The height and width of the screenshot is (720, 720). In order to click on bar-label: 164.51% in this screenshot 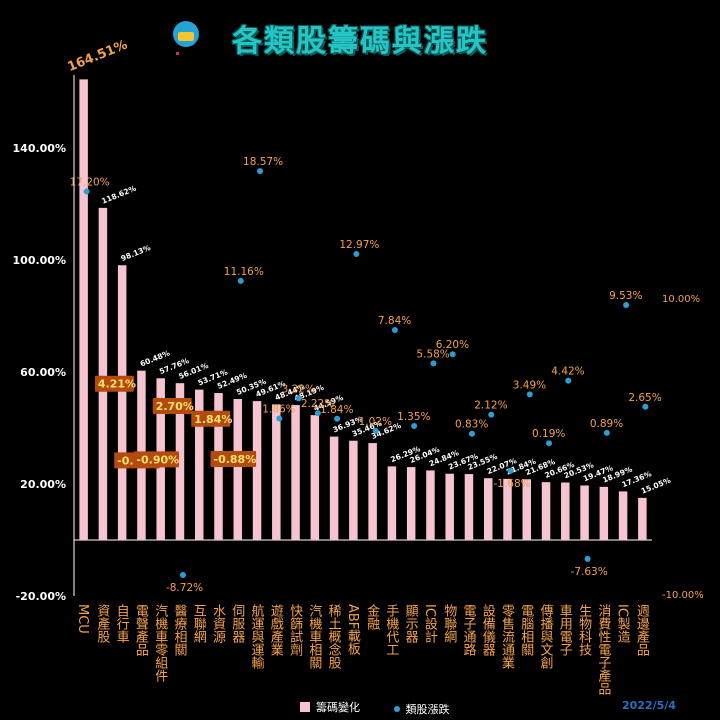, I will do `click(98, 56)`.